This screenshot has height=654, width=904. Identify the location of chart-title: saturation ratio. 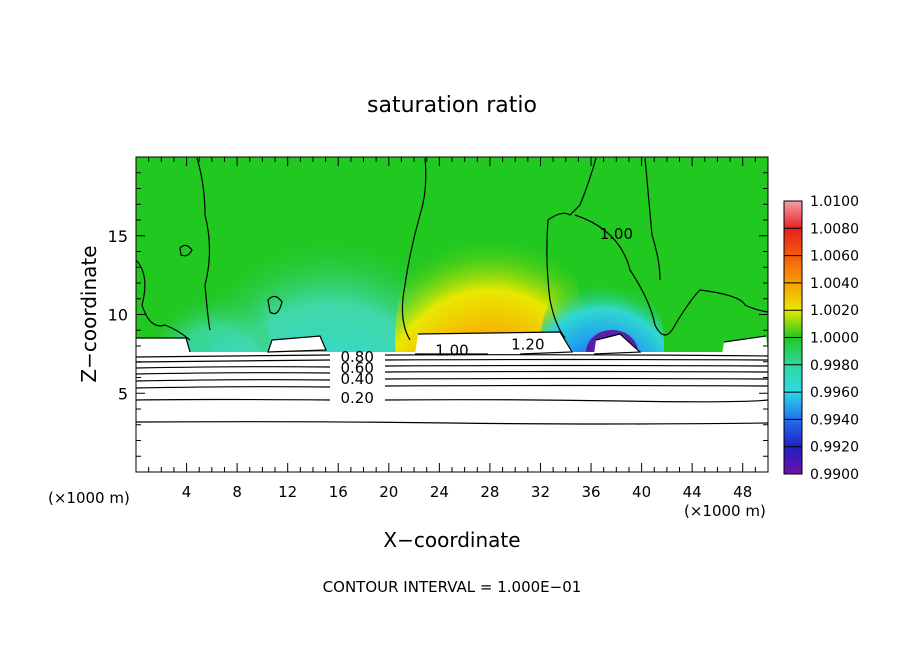
(452, 105).